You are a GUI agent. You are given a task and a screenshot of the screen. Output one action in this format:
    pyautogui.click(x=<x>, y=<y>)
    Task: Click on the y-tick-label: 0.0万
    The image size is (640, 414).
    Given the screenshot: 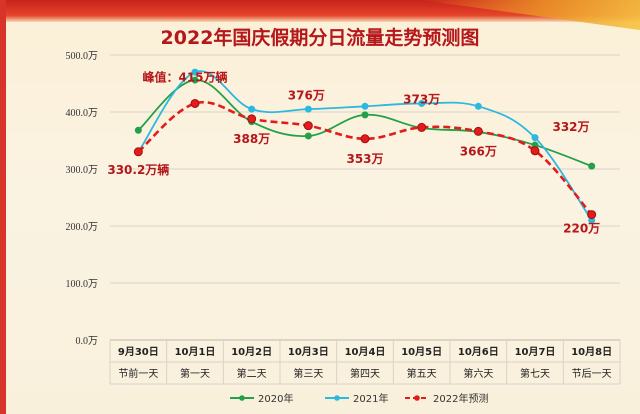 What is the action you would take?
    pyautogui.click(x=87, y=341)
    